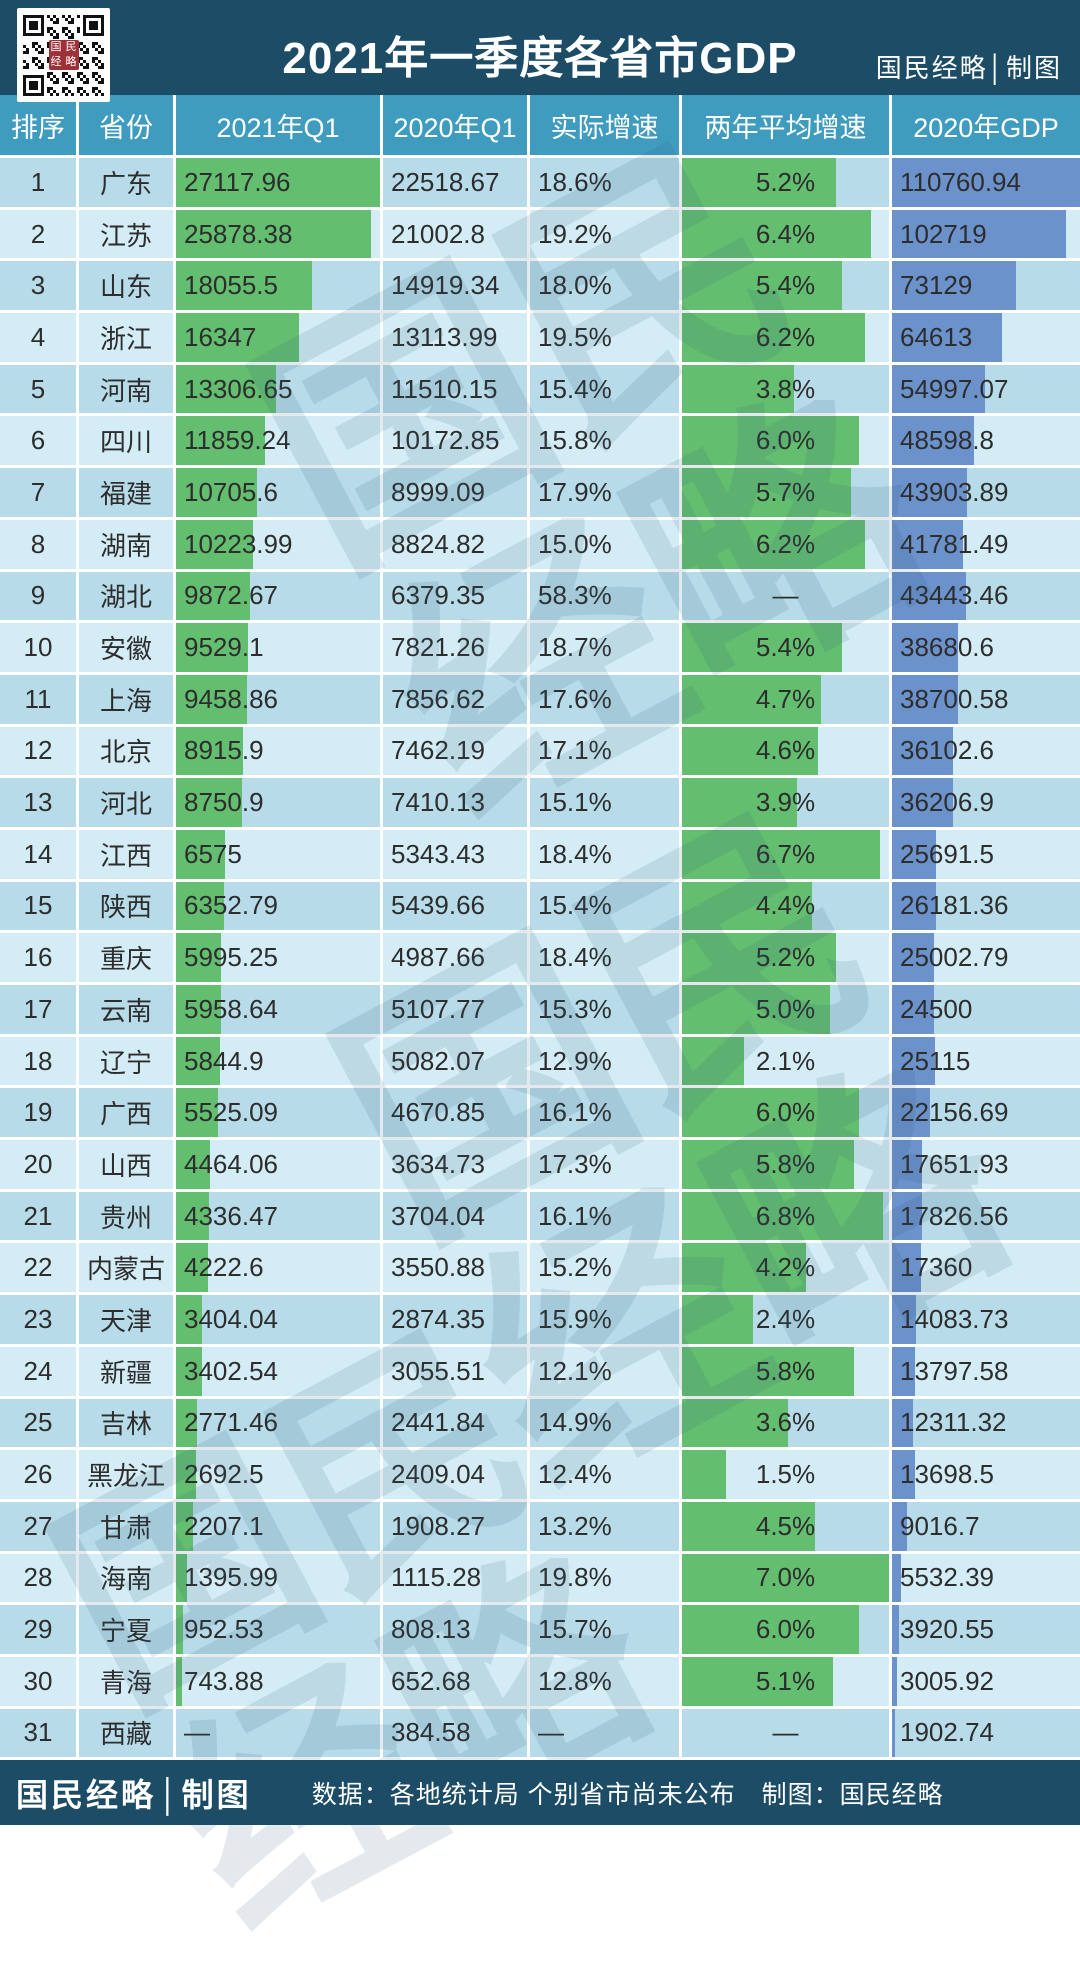  I want to click on page-title: 2021年一季度各省市GDP, so click(540, 58).